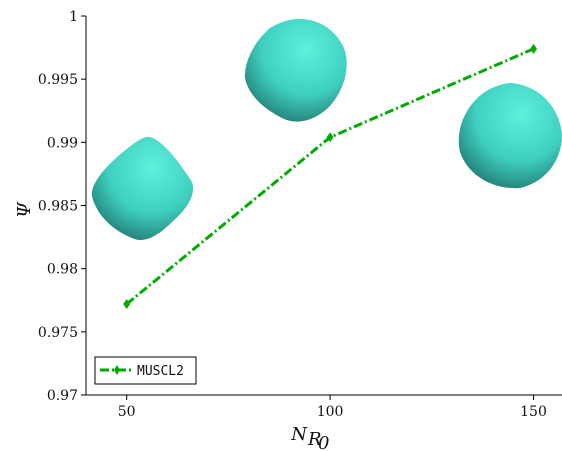 Image resolution: width=562 pixels, height=451 pixels. I want to click on y-tick-label: 0.975, so click(58, 333).